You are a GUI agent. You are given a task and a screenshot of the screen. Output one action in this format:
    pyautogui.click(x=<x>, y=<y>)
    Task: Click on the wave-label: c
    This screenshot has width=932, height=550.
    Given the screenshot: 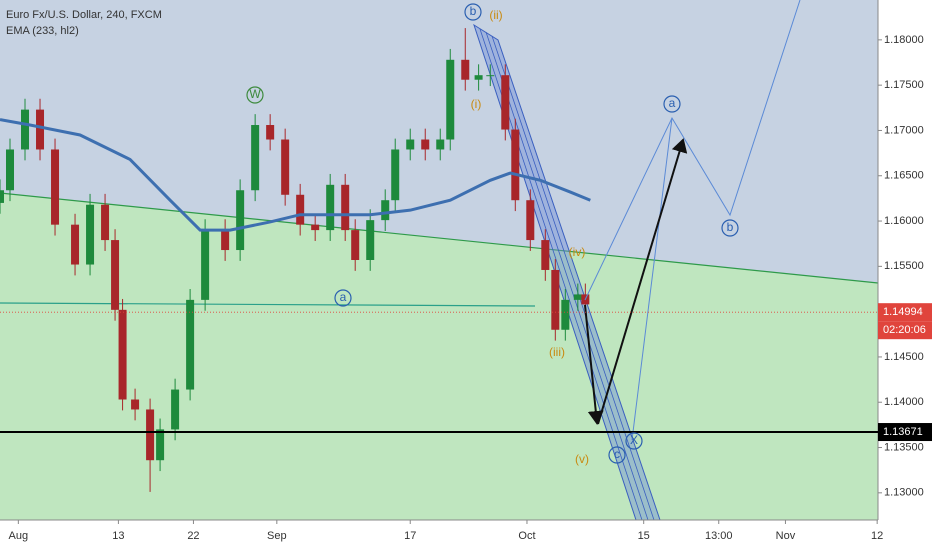 What is the action you would take?
    pyautogui.click(x=617, y=454)
    